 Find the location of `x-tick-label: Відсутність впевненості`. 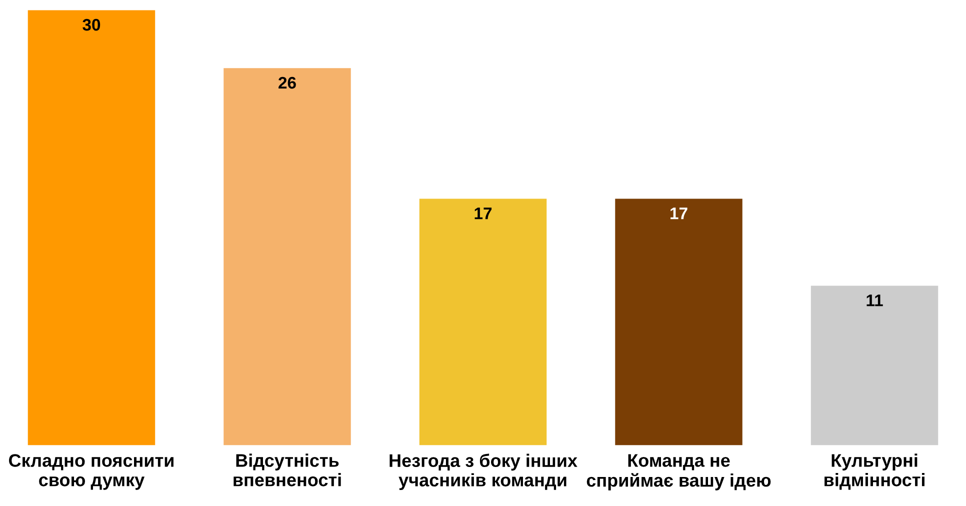

x-tick-label: Відсутність впевненості is located at coordinates (287, 470).